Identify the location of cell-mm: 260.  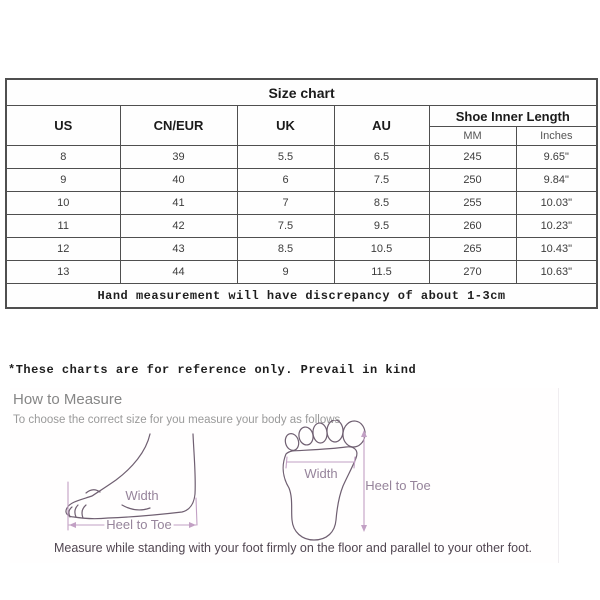
(472, 226).